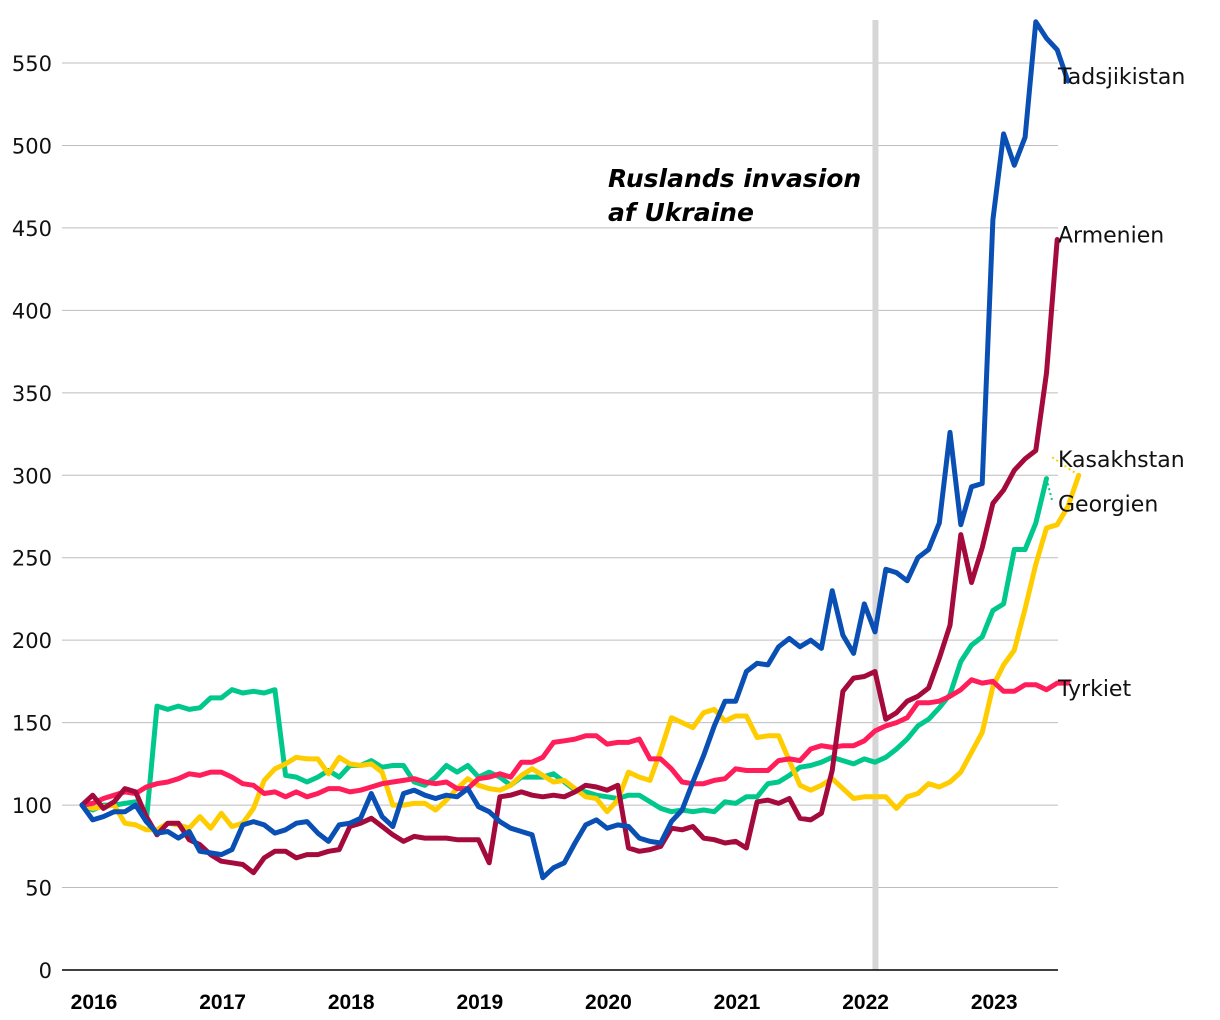  I want to click on x-tick-label: 2017, so click(222, 1002).